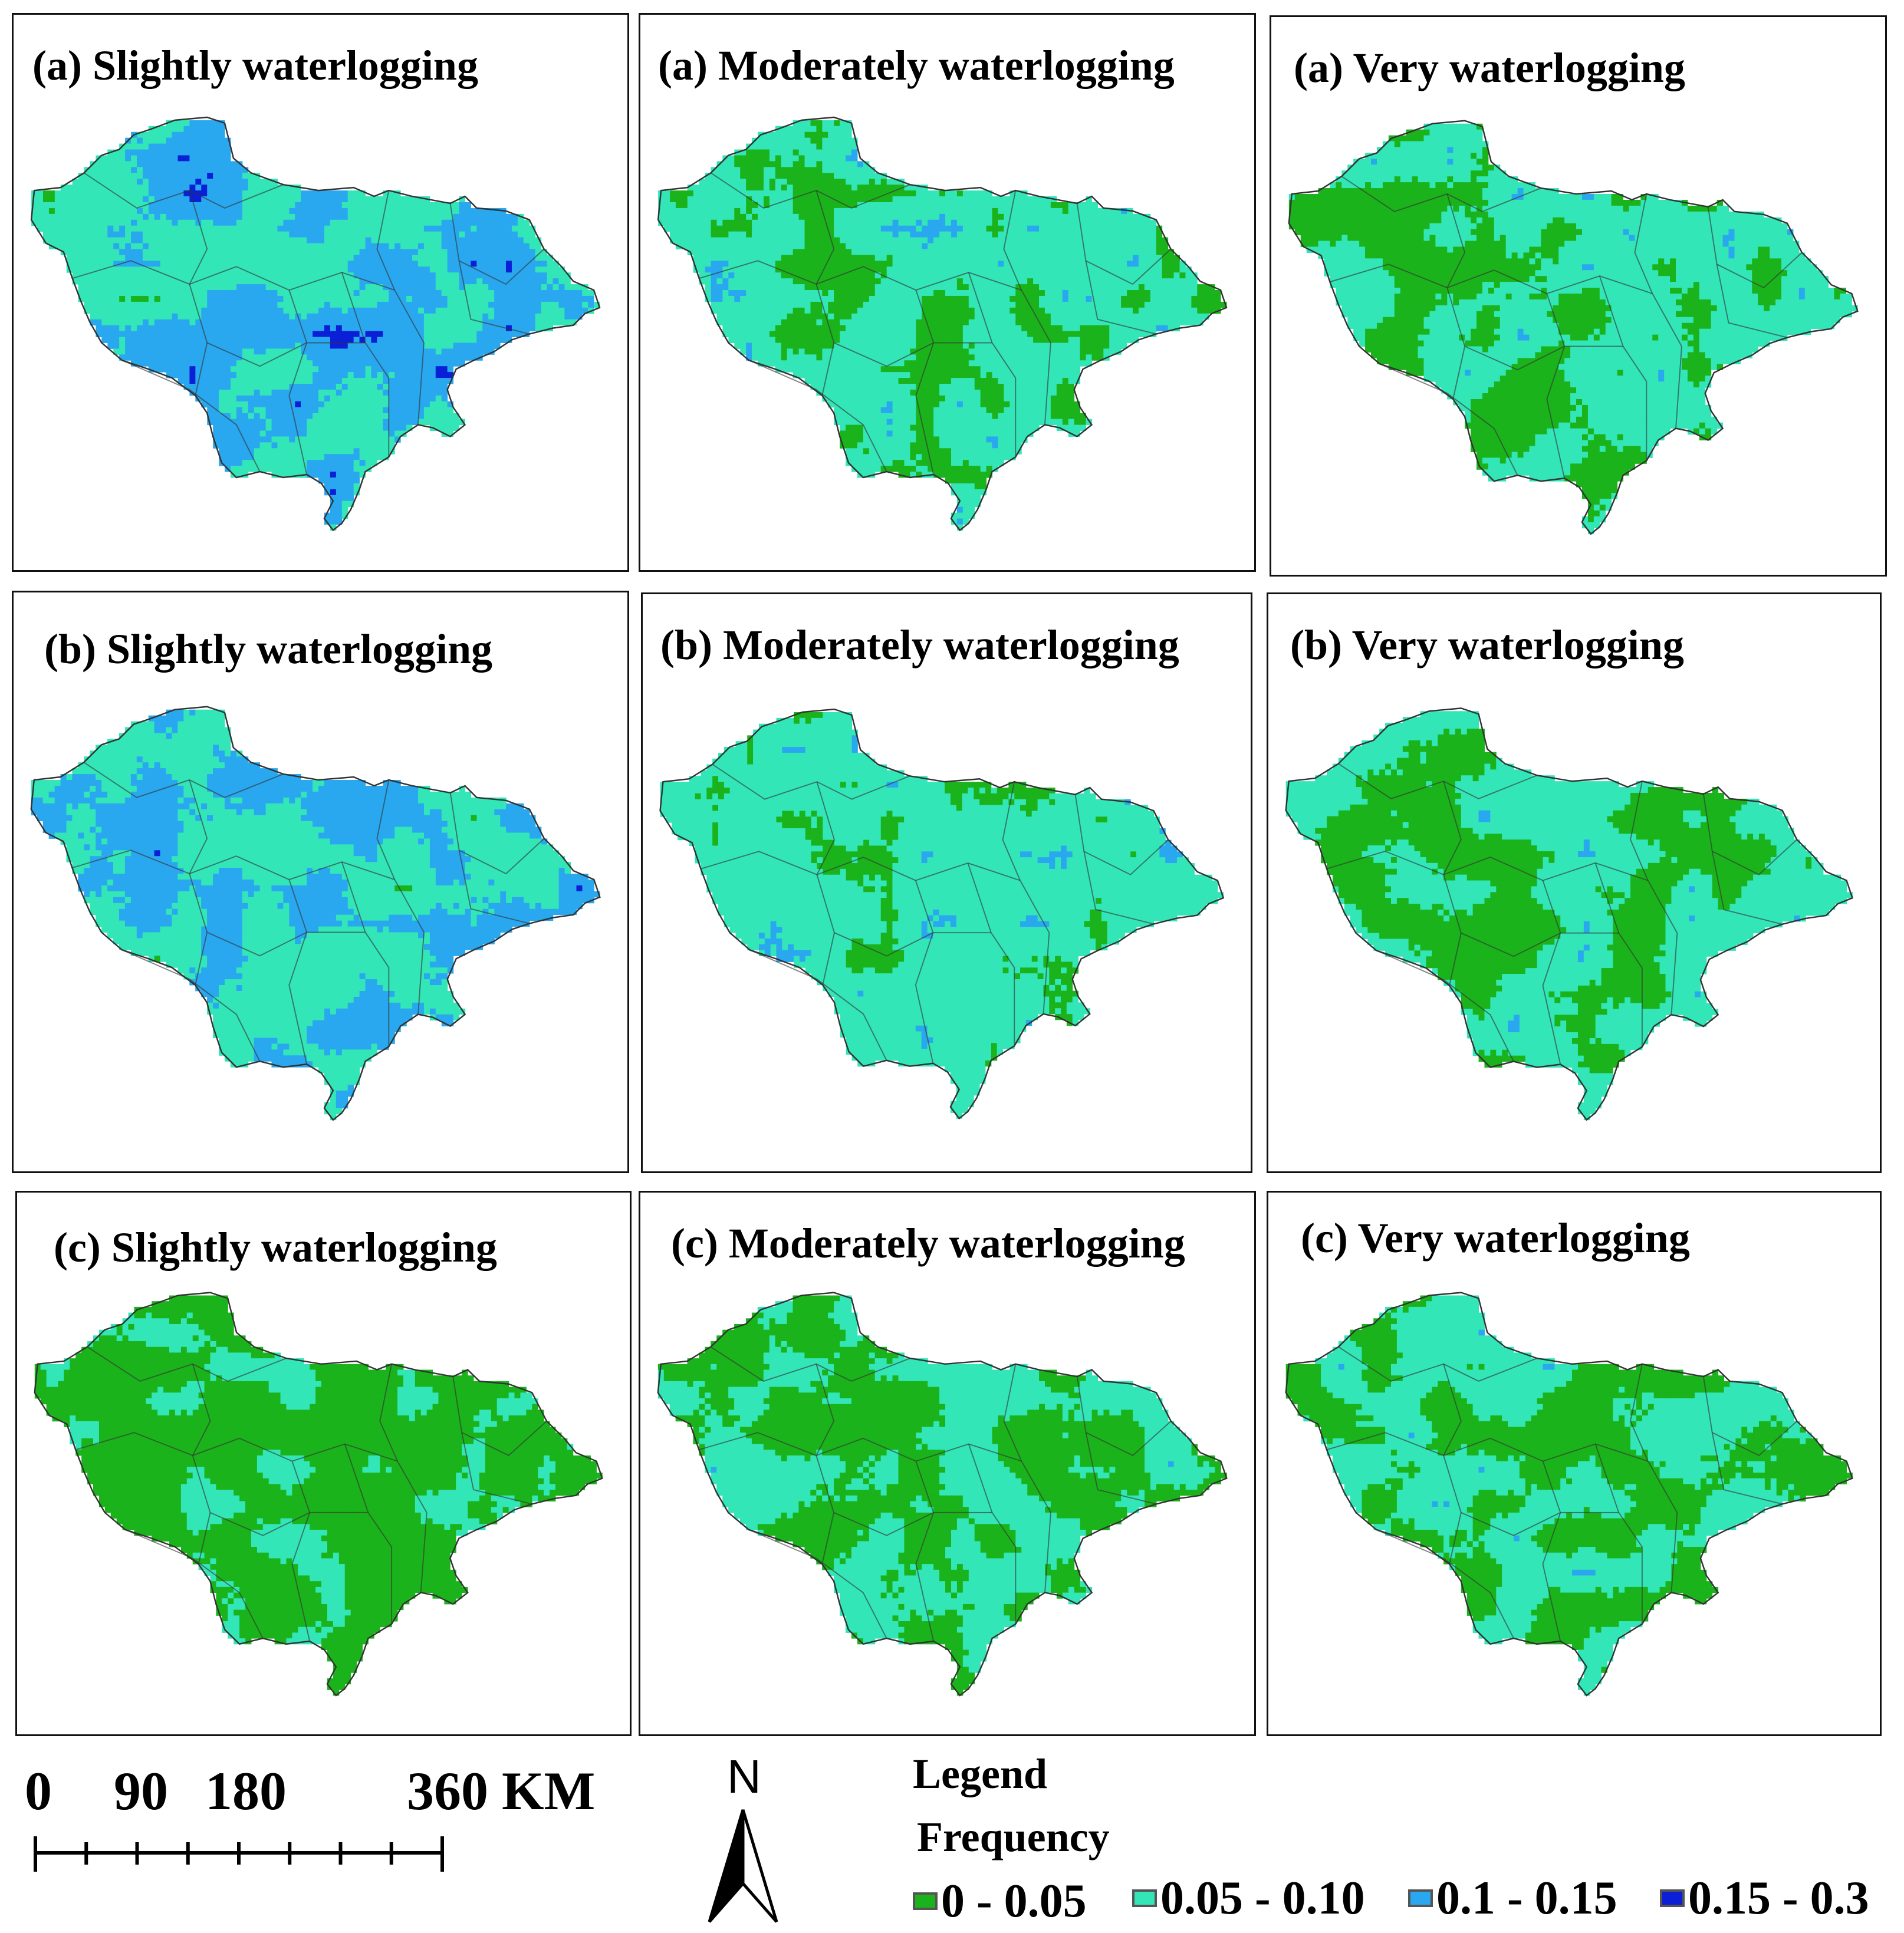  What do you see at coordinates (1014, 1901) in the screenshot?
I see `legend-label: 0 - 0.05` at bounding box center [1014, 1901].